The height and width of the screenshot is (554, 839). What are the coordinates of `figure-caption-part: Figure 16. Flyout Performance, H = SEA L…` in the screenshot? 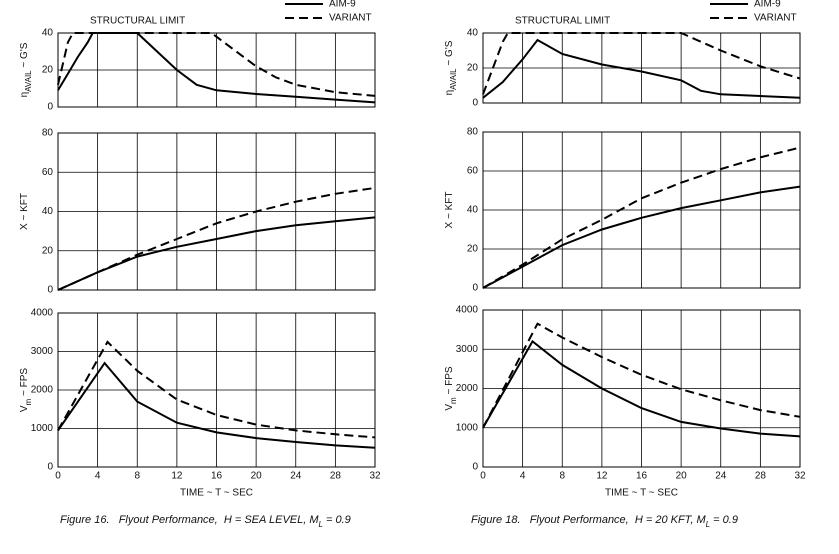 It's located at (189, 520).